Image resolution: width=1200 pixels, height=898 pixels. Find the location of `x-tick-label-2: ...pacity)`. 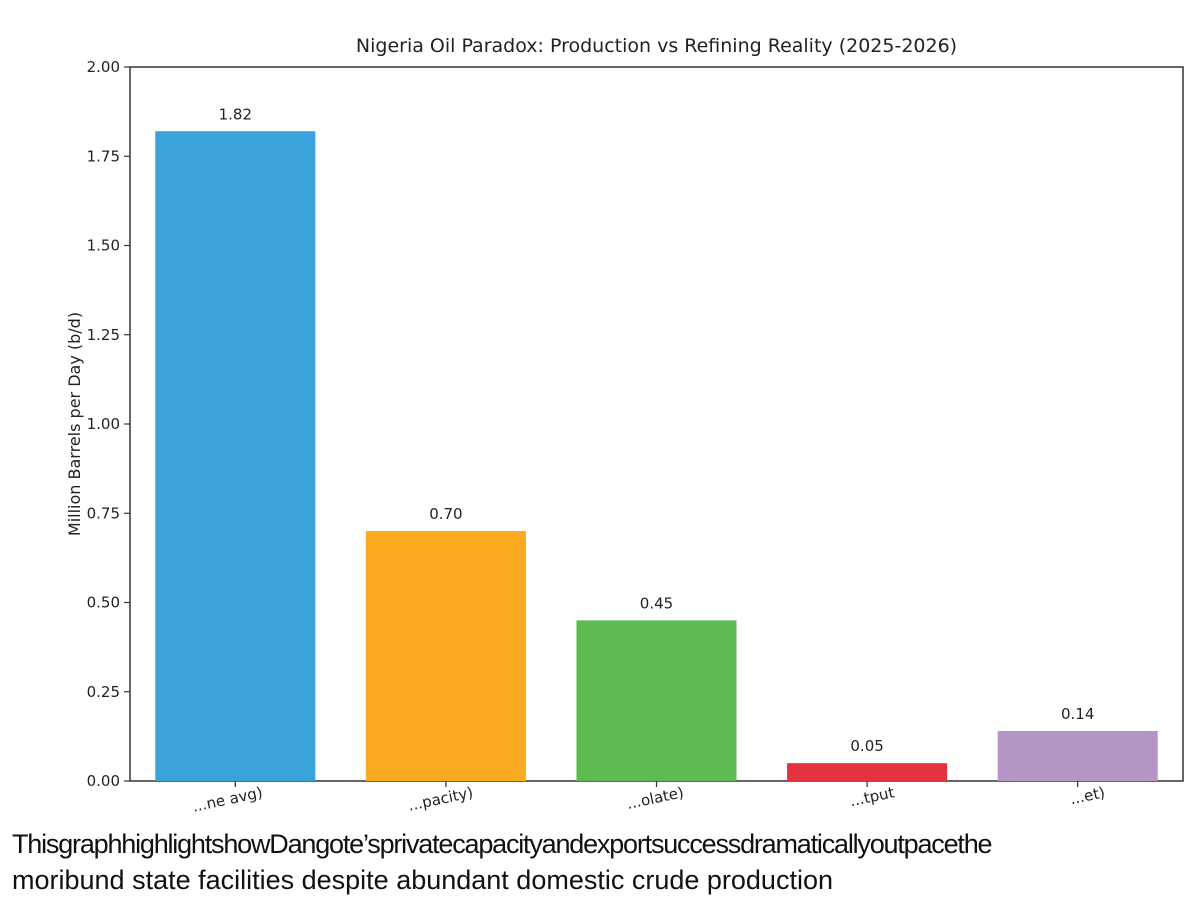

x-tick-label-2: ...pacity) is located at coordinates (440, 798).